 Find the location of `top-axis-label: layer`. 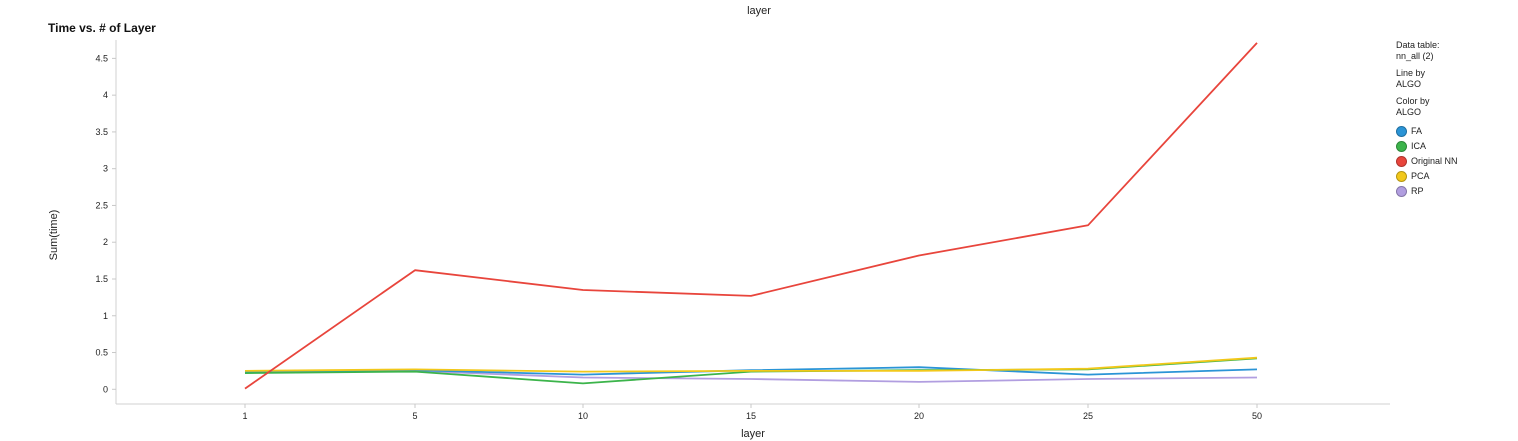

top-axis-label: layer is located at coordinates (759, 11).